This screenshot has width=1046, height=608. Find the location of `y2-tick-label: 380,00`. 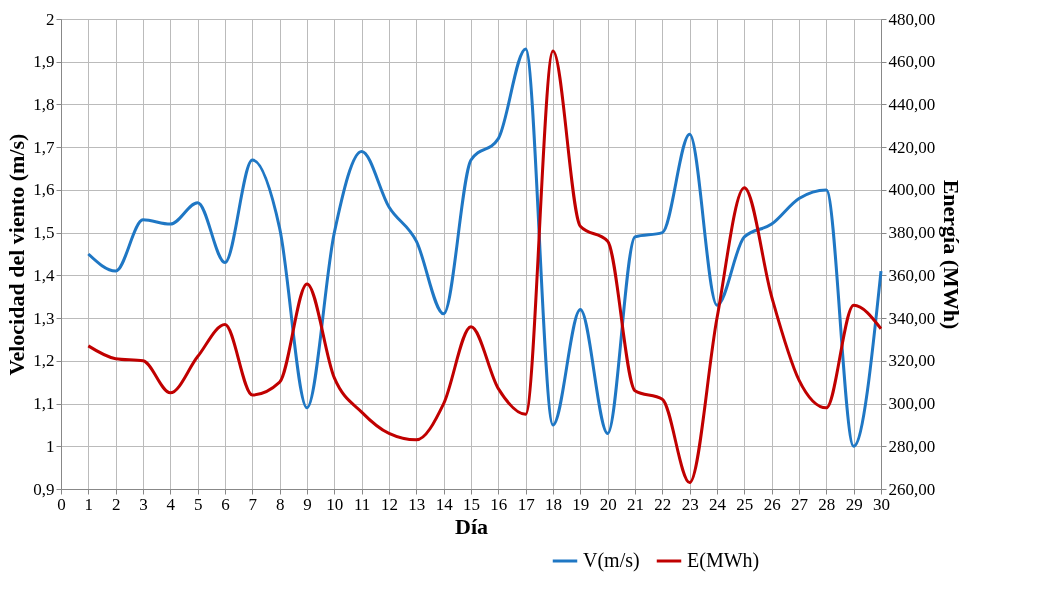

y2-tick-label: 380,00 is located at coordinates (912, 233).